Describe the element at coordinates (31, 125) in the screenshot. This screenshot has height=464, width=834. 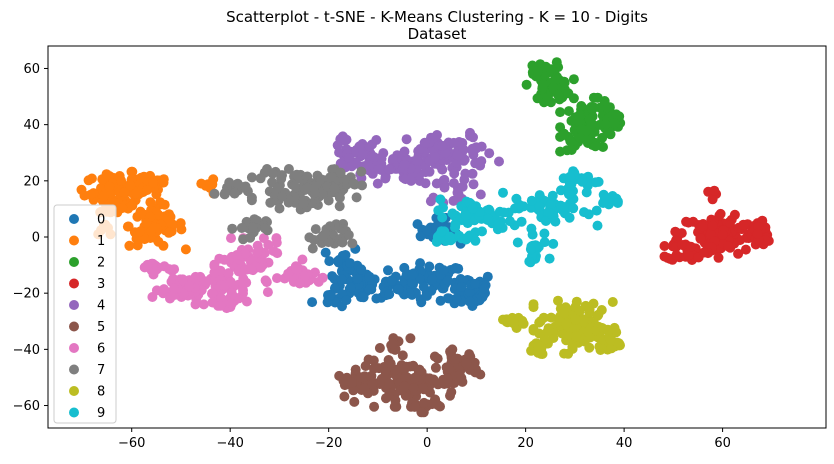
I see `y-tick-label: 40` at that location.